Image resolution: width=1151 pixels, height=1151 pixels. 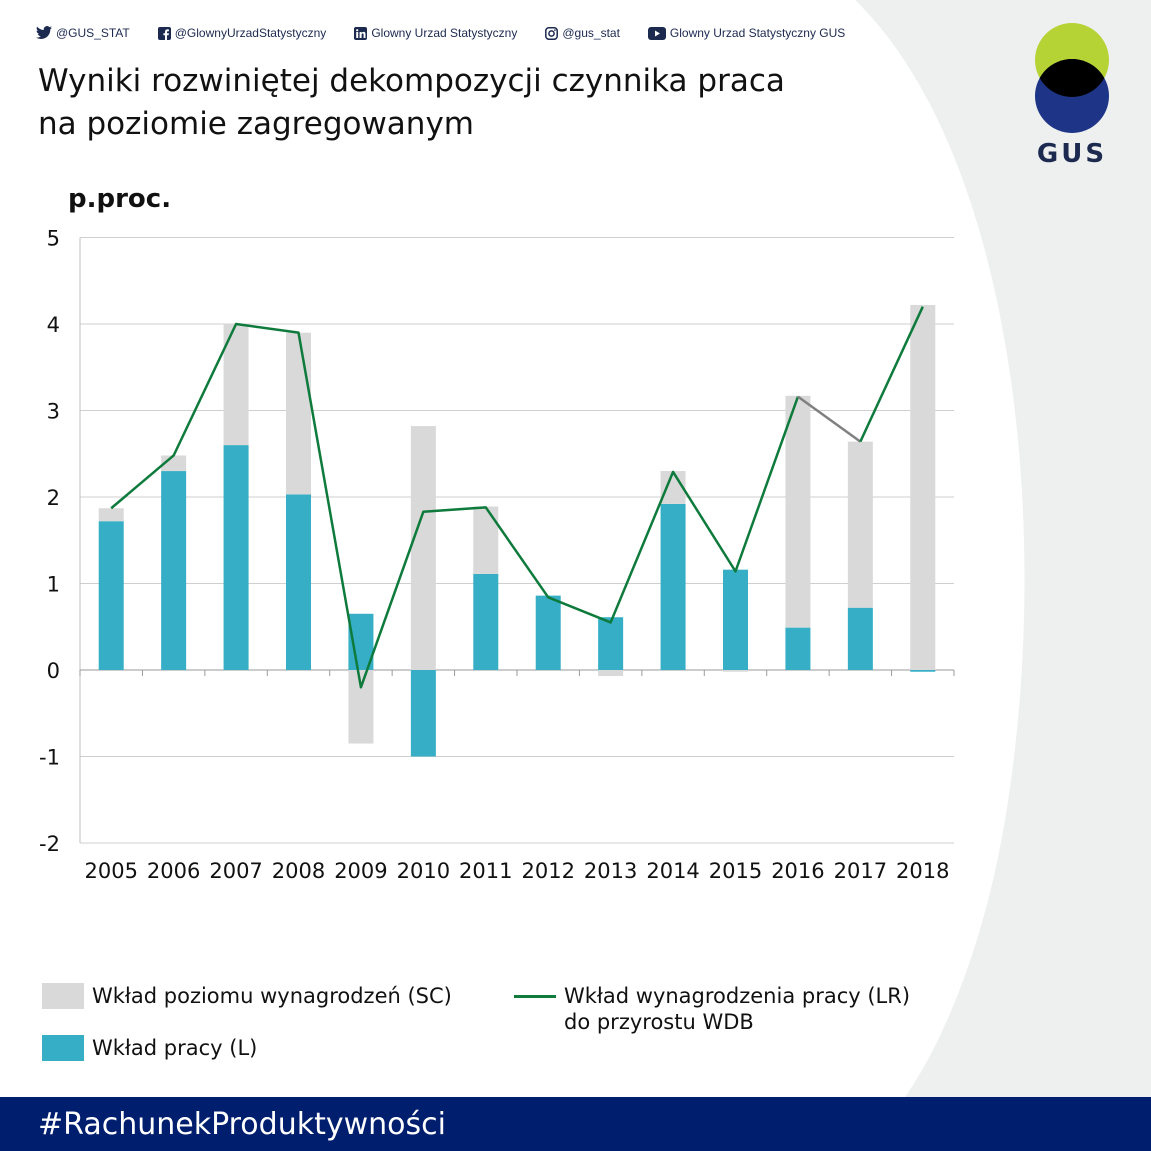 What do you see at coordinates (485, 871) in the screenshot?
I see `x-tick-label: 2011` at bounding box center [485, 871].